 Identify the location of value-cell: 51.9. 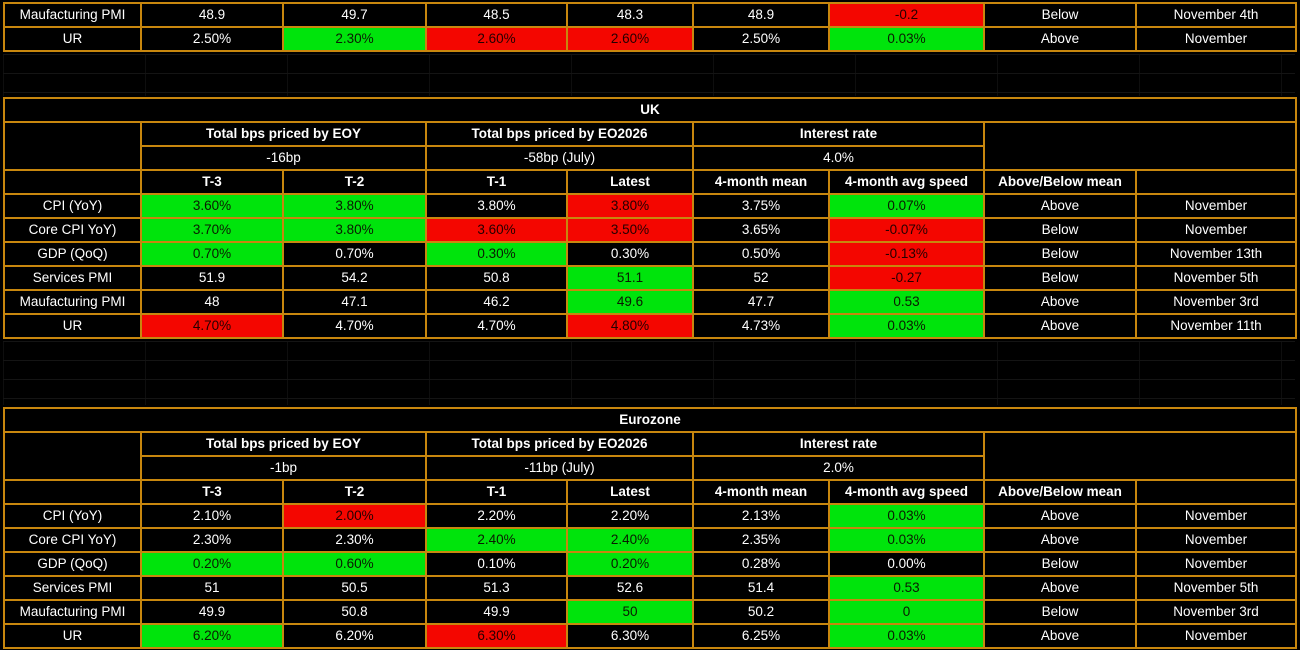
(212, 278).